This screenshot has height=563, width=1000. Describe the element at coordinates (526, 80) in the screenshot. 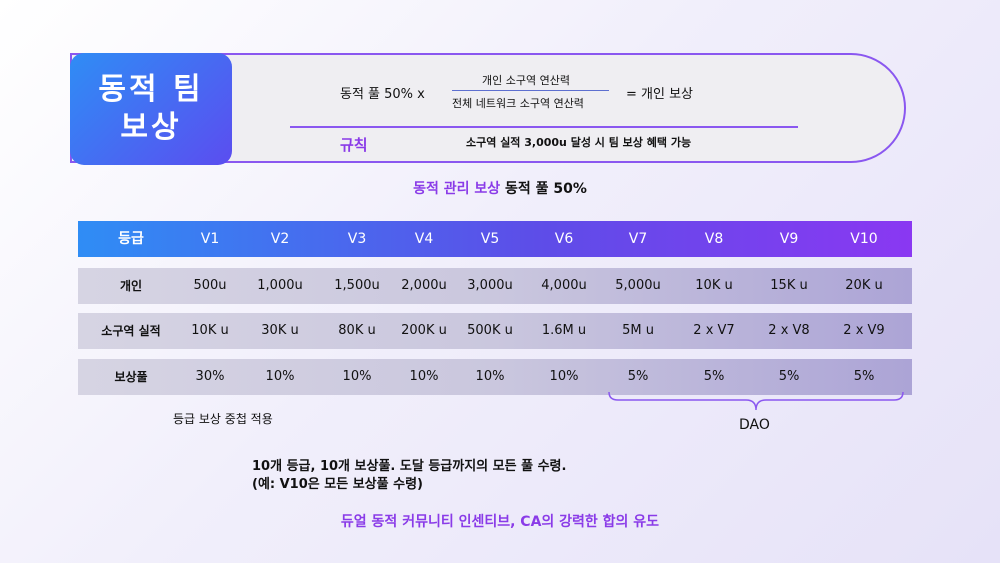

I see `formula-numerator: 개인 소구역 연산력` at that location.